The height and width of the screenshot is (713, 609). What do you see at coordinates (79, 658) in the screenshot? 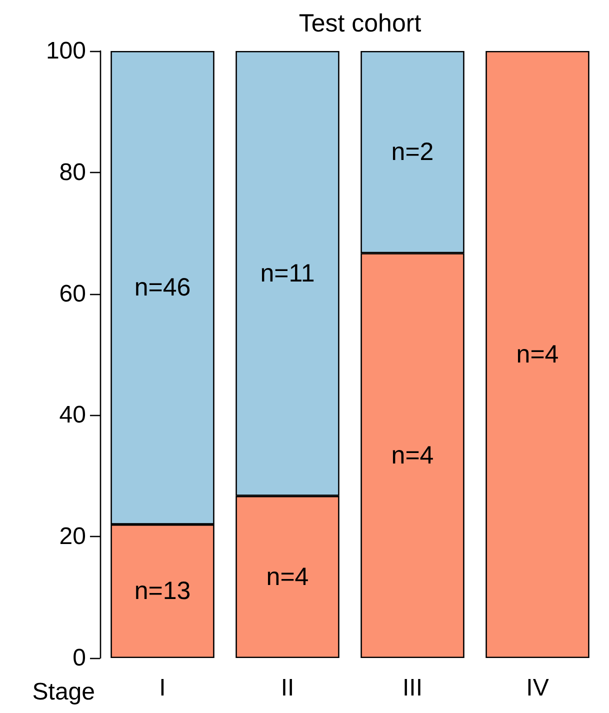
I see `y-tick-label: 0` at bounding box center [79, 658].